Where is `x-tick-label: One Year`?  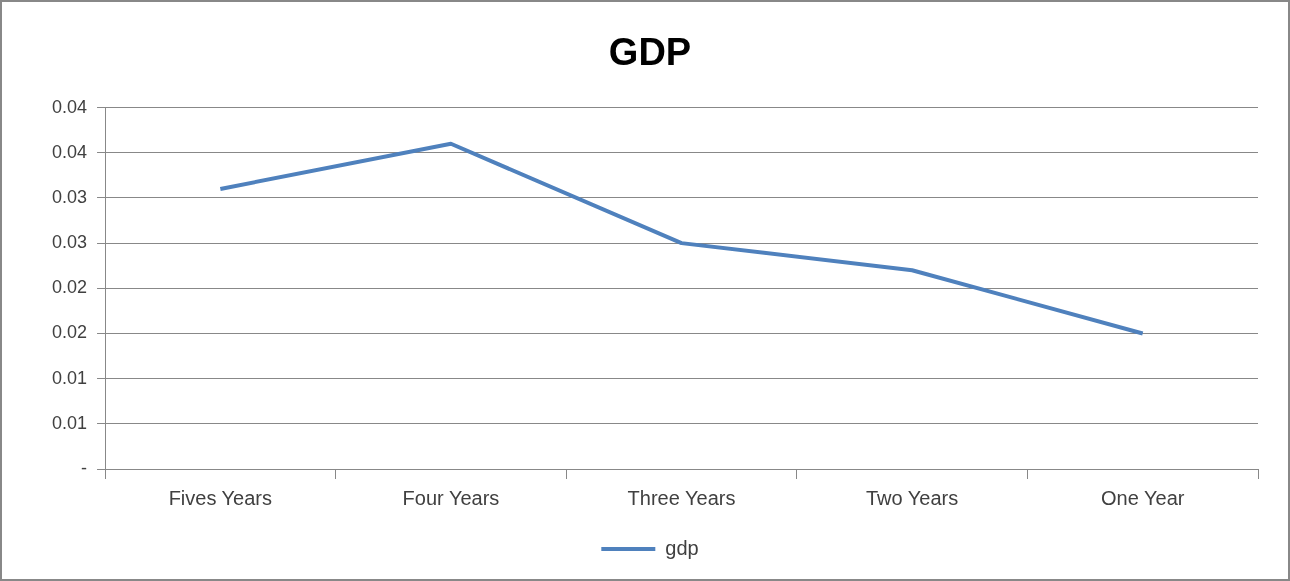
x-tick-label: One Year is located at coordinates (1142, 497).